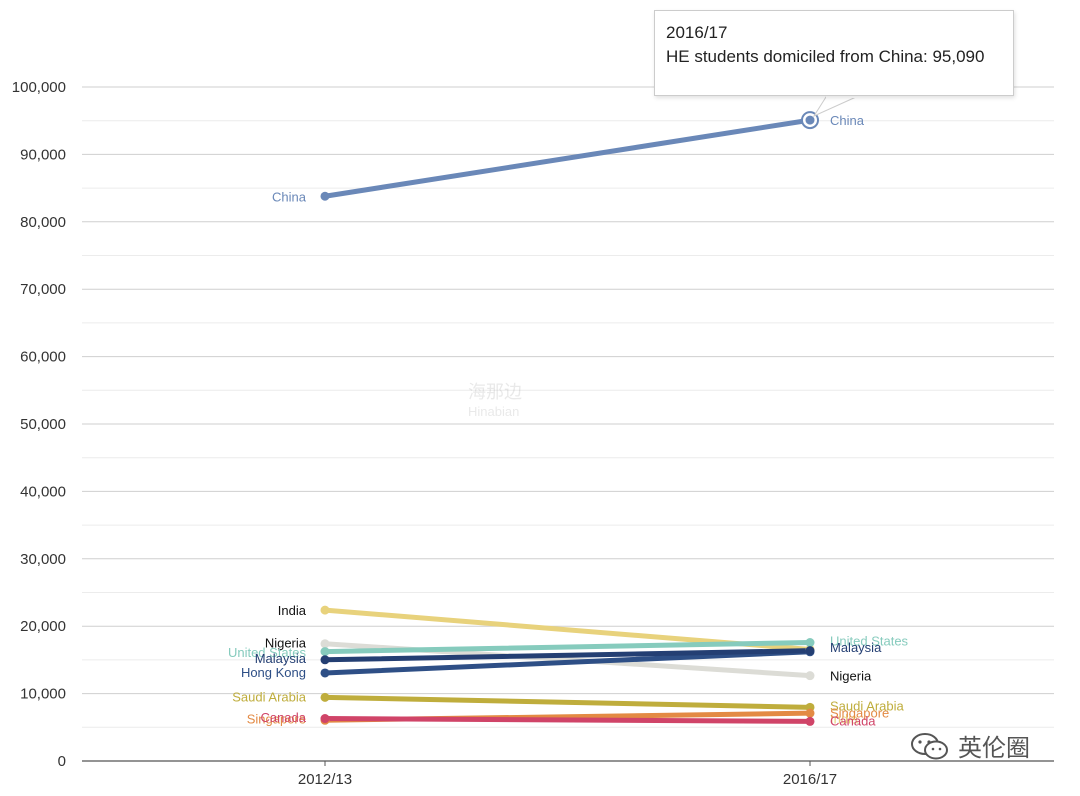 This screenshot has height=796, width=1080. Describe the element at coordinates (929, 745) in the screenshot. I see `wechat-icon` at that location.